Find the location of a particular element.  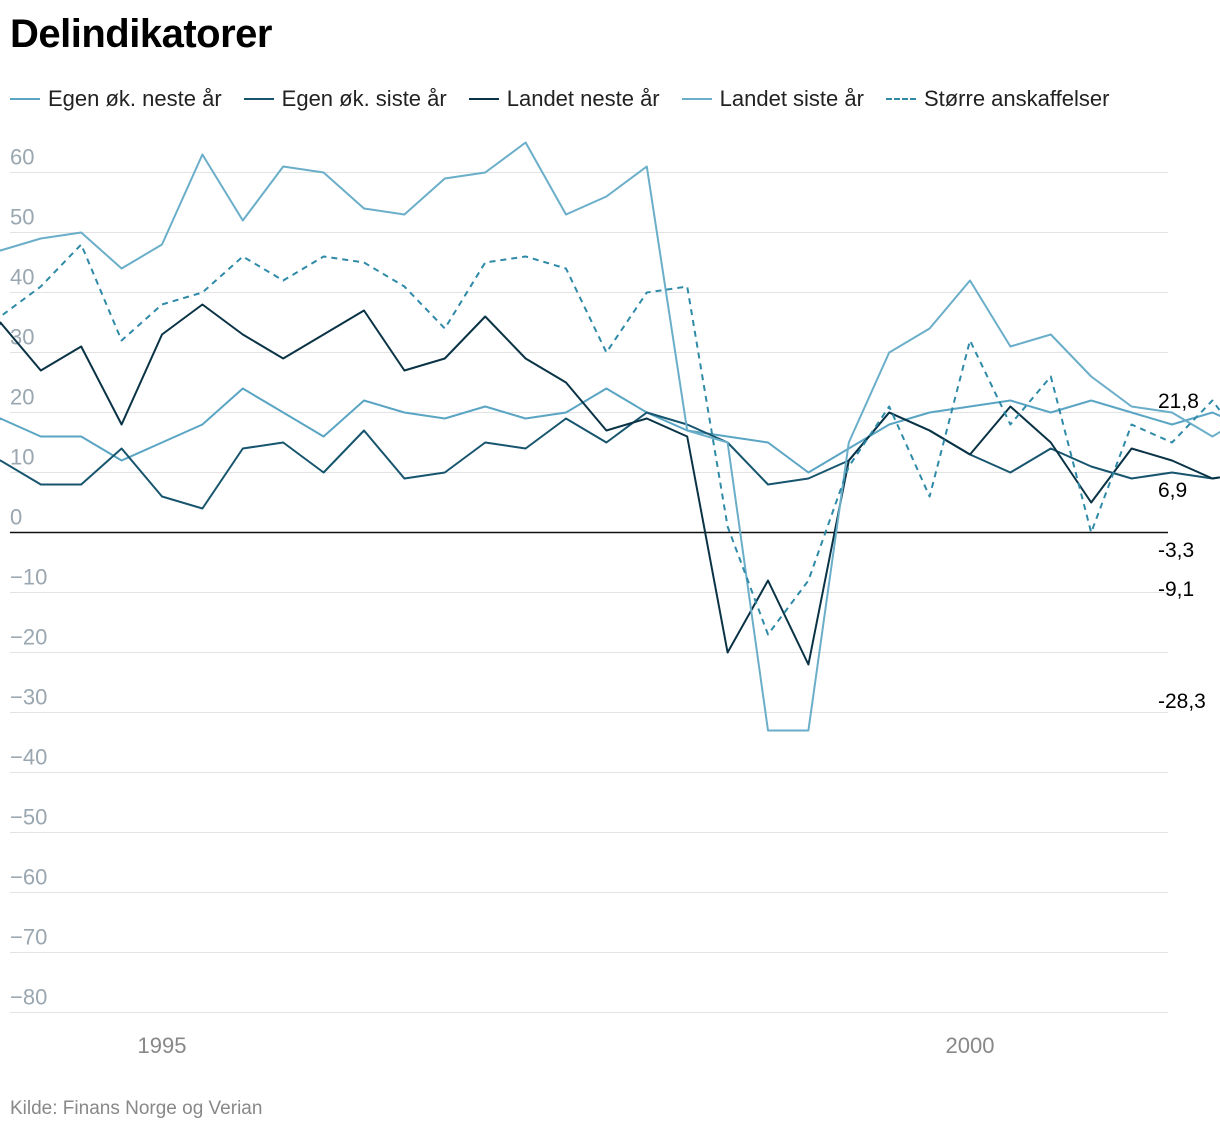

y-tick-label: 10 is located at coordinates (22, 457).